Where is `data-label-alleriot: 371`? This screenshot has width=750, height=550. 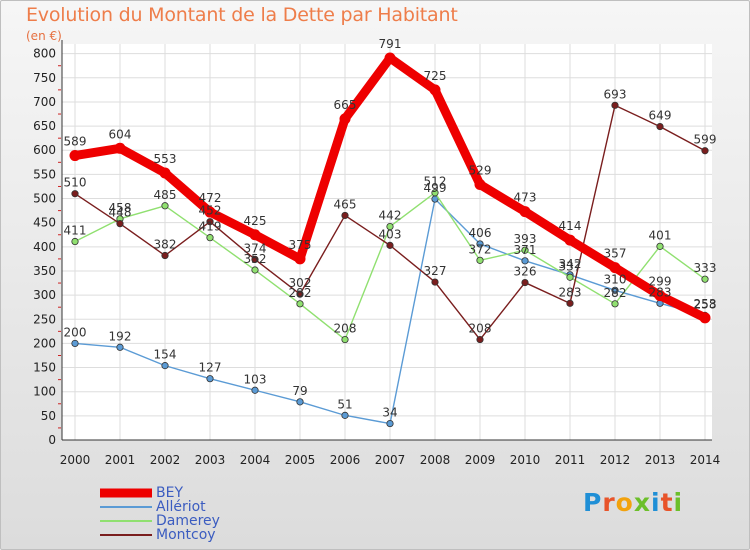
data-label-alleriot: 371 is located at coordinates (525, 250).